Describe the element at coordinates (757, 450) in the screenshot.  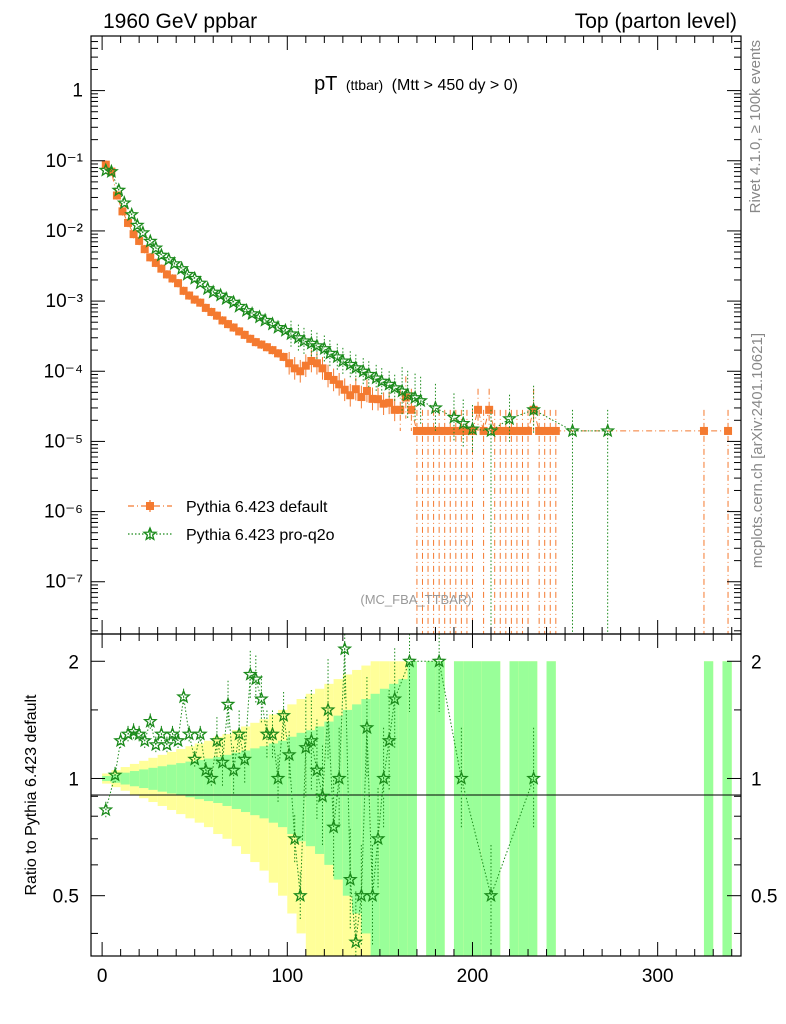
I see `mcplots-label: mcplots.cern.ch [arXiv:2401.10621]` at that location.